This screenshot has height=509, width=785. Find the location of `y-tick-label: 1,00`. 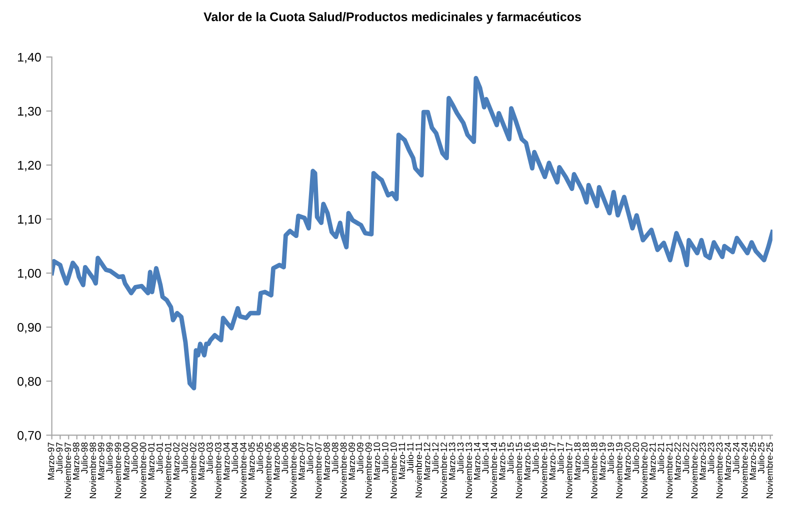

y-tick-label: 1,00 is located at coordinates (29, 274).